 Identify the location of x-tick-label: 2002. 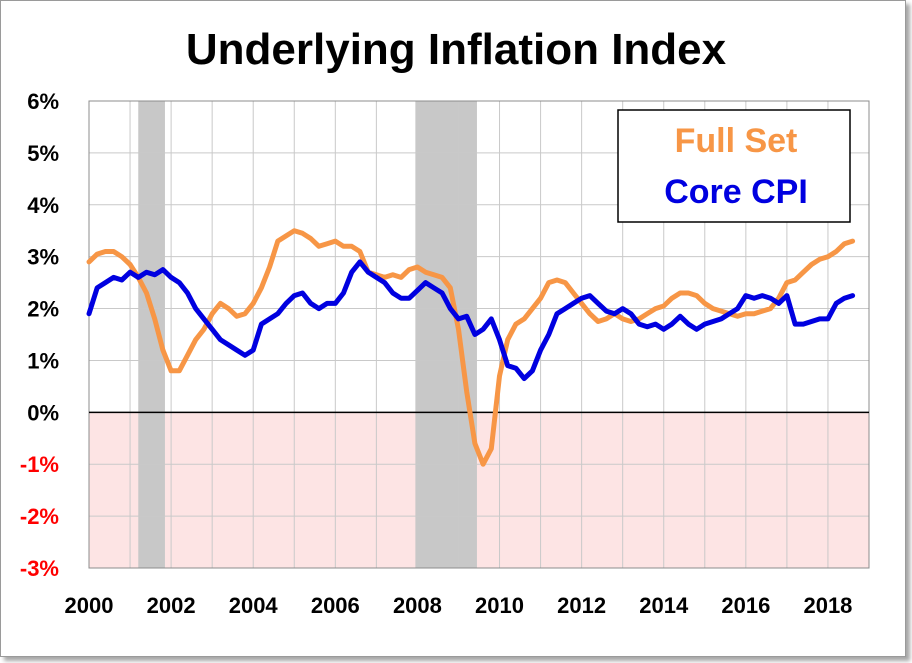
(171, 605).